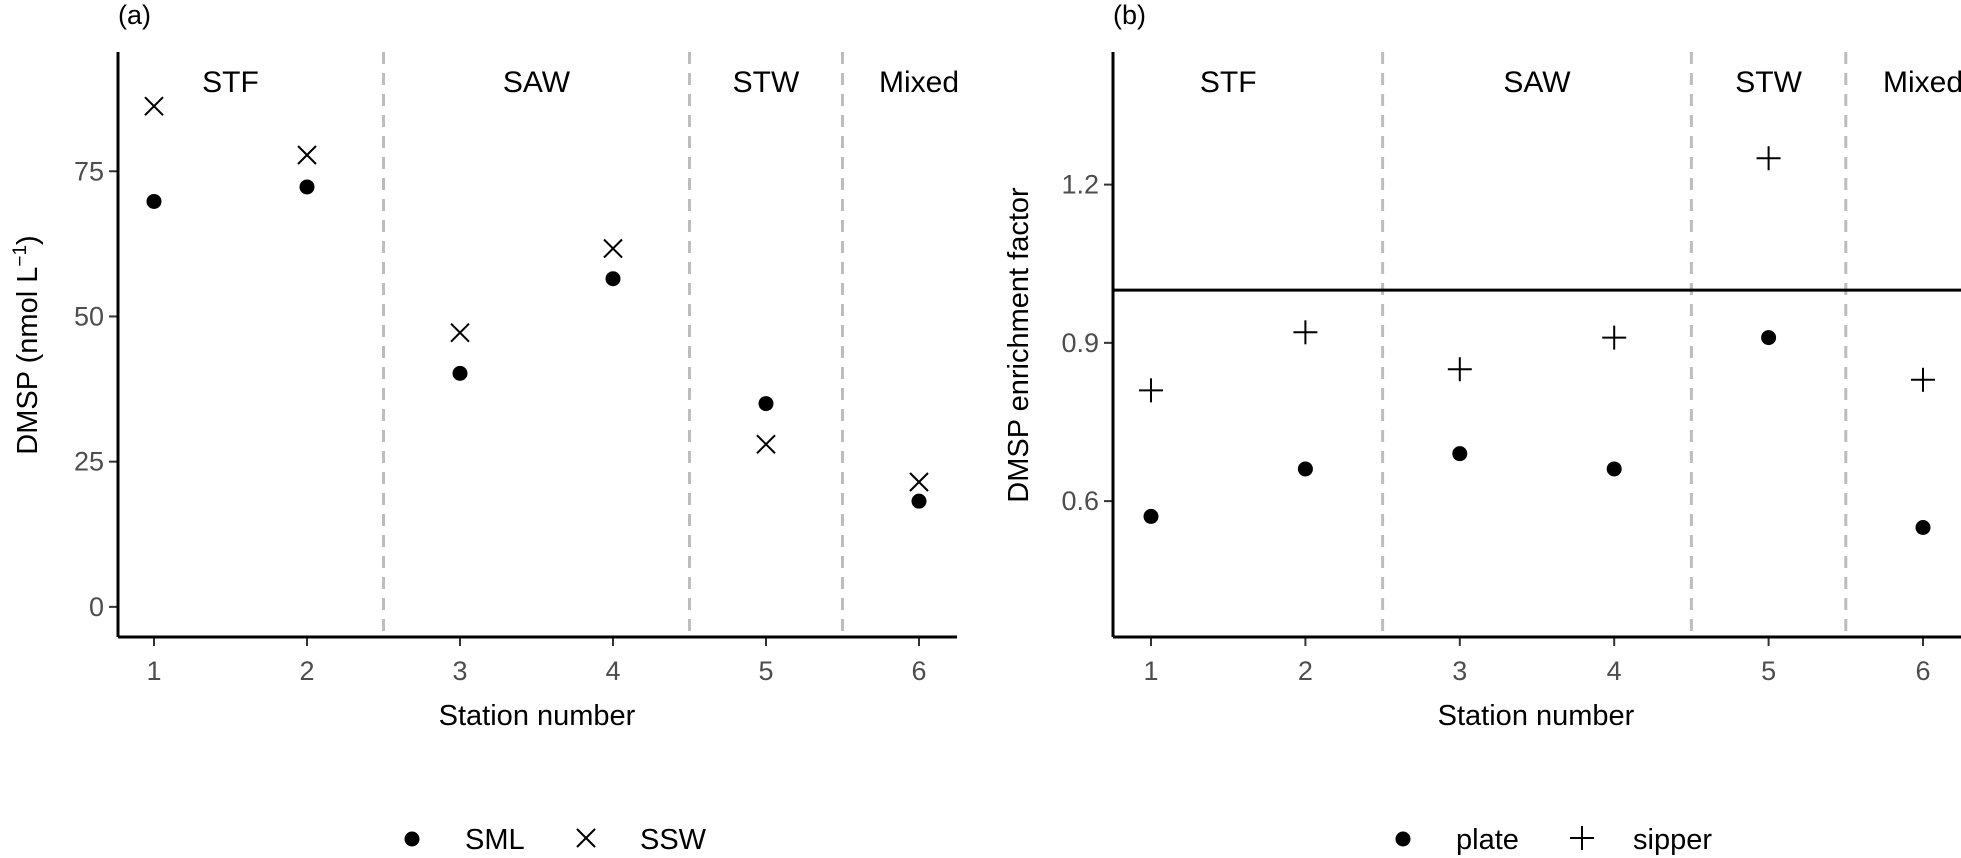 This screenshot has height=858, width=1961. I want to click on legend-marker-ssw, so click(586, 838).